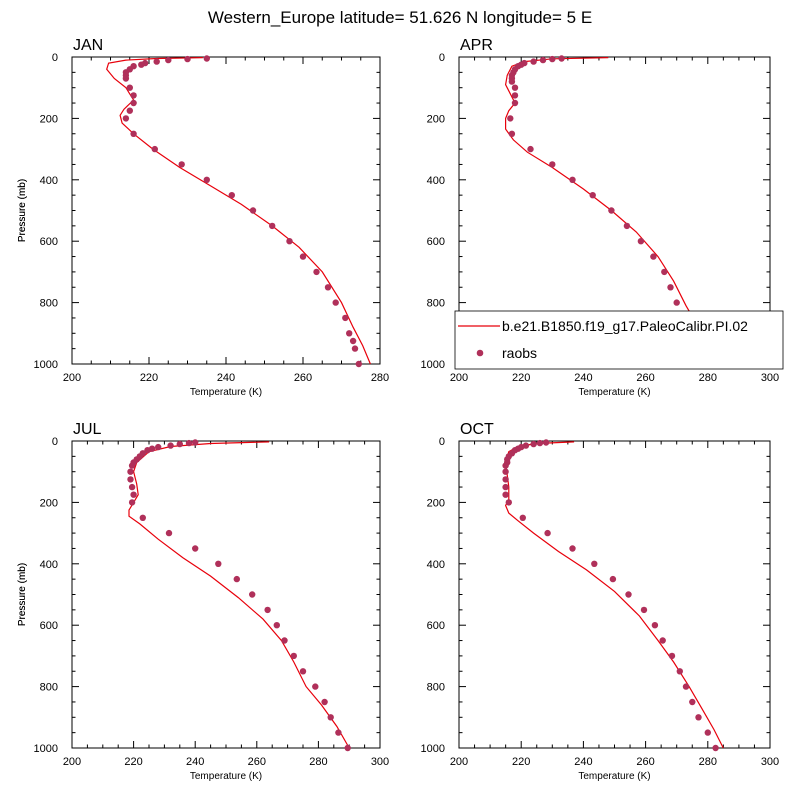 This screenshot has height=800, width=800. What do you see at coordinates (476, 45) in the screenshot?
I see `panel-title: APR` at bounding box center [476, 45].